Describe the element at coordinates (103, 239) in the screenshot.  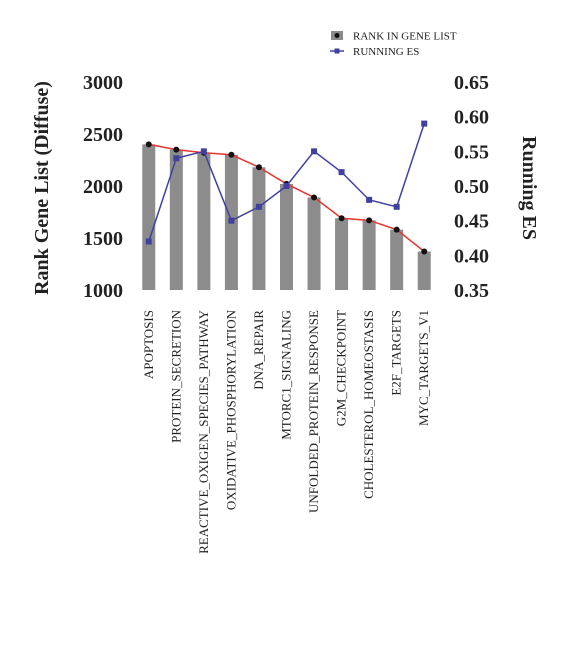
I see `y-tick-label-left: 1500` at that location.